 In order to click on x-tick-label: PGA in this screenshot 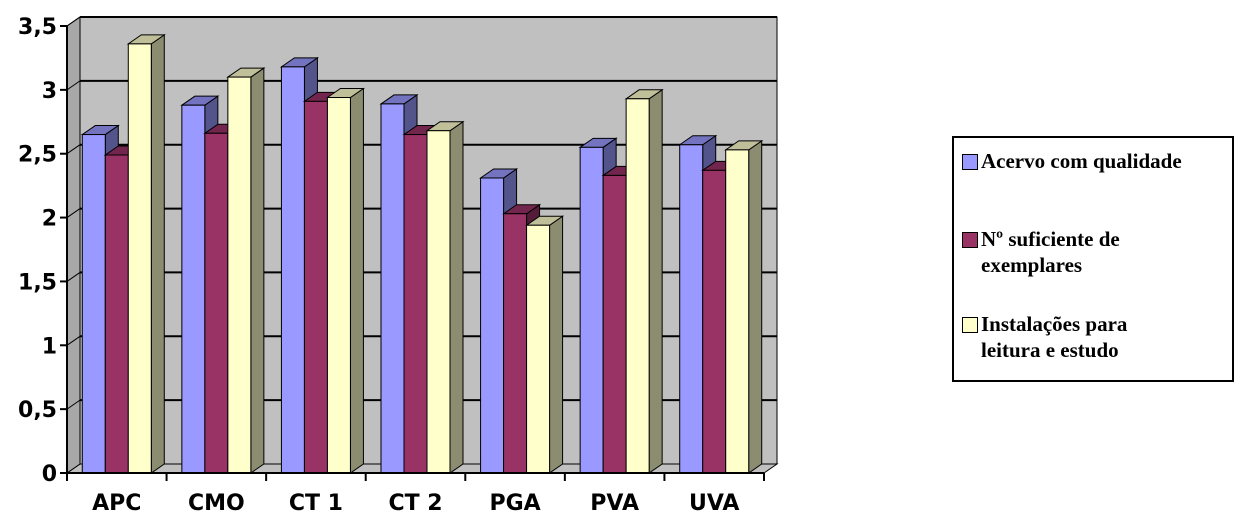, I will do `click(514, 503)`.